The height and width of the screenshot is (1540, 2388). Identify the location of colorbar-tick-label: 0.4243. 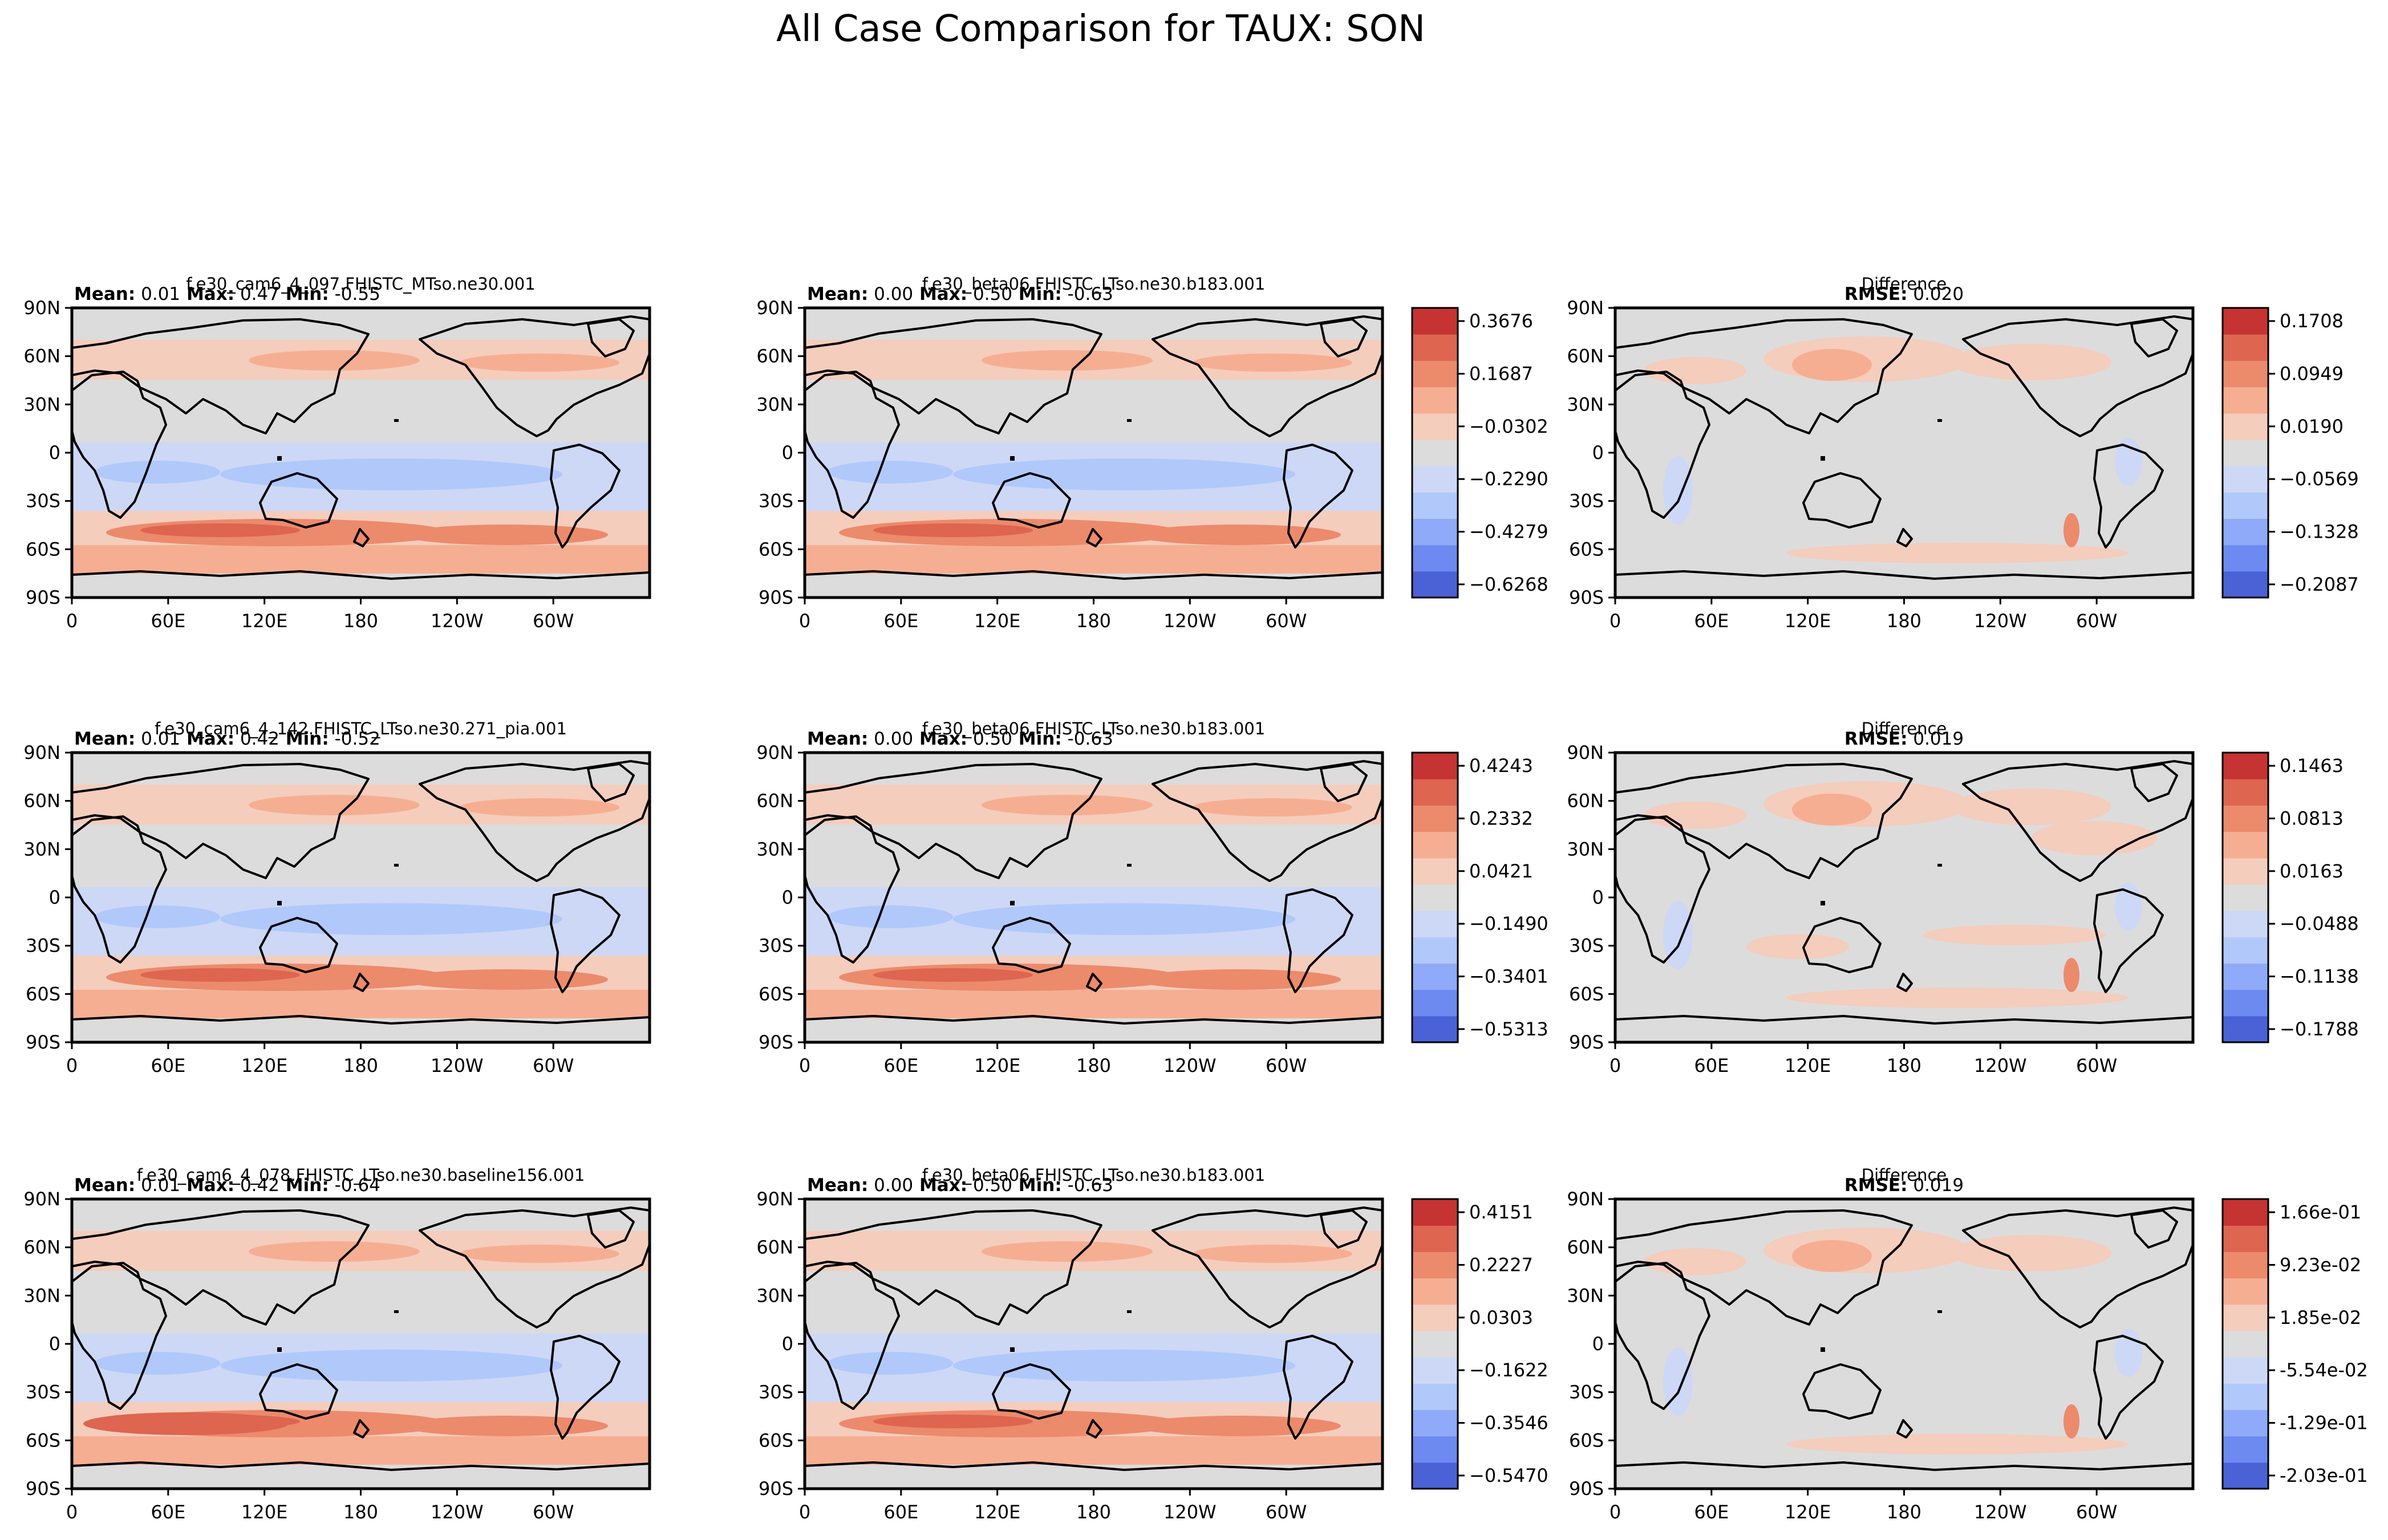
(1501, 766).